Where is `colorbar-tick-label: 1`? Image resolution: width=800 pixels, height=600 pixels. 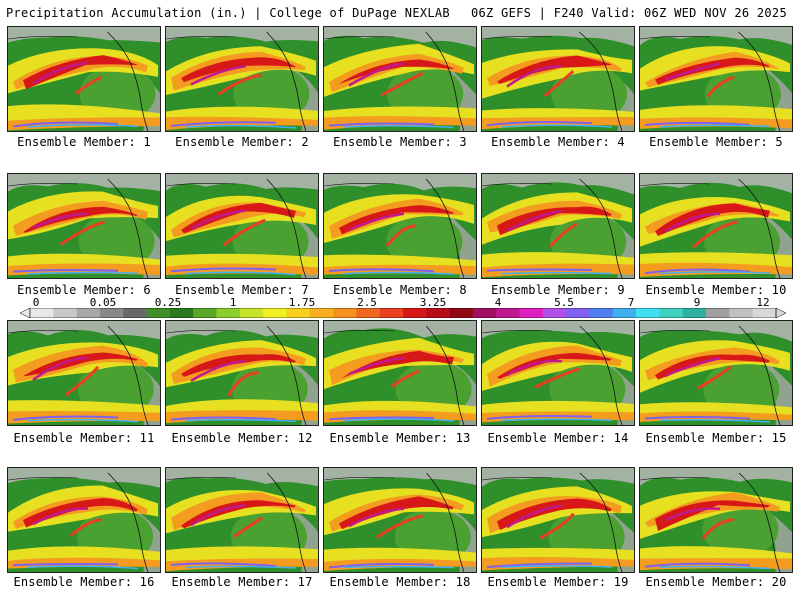 colorbar-tick-label: 1 is located at coordinates (233, 302).